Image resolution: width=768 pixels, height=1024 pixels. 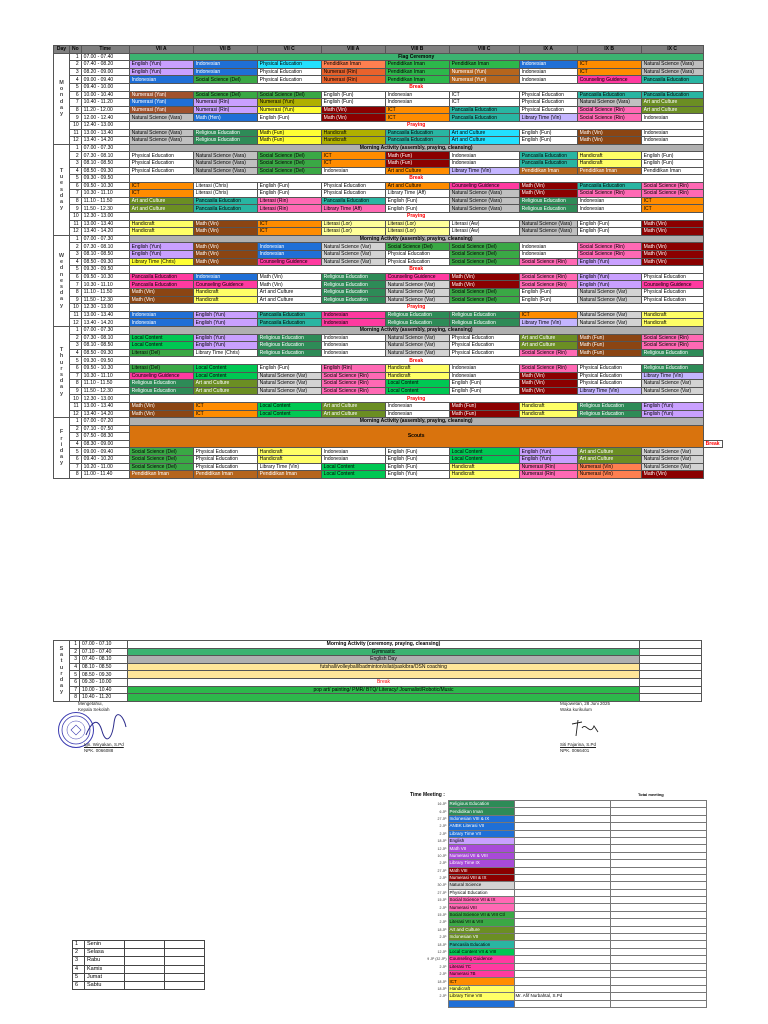 What do you see at coordinates (105, 239) in the screenshot?
I see `period-time: 07.00 - 07.30` at bounding box center [105, 239].